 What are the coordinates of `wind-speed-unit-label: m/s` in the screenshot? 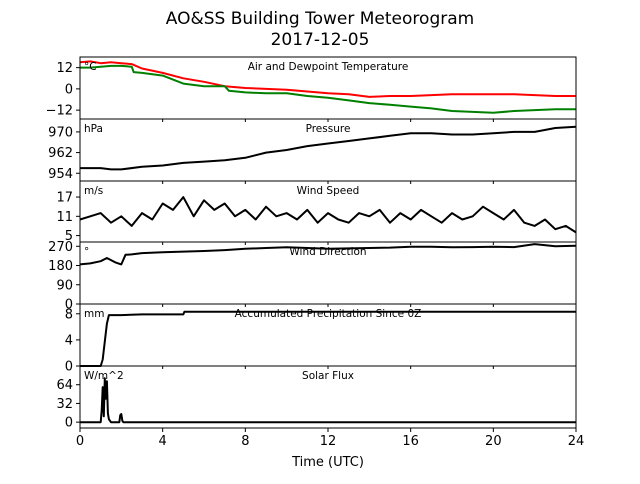 It's located at (93, 191).